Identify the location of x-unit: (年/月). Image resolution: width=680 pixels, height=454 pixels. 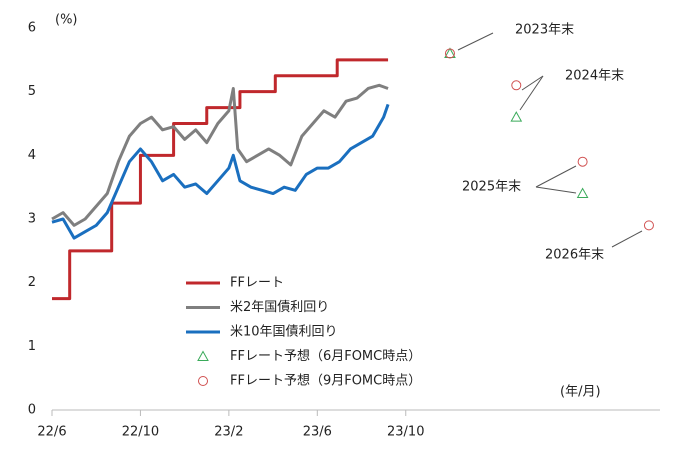
(580, 392).